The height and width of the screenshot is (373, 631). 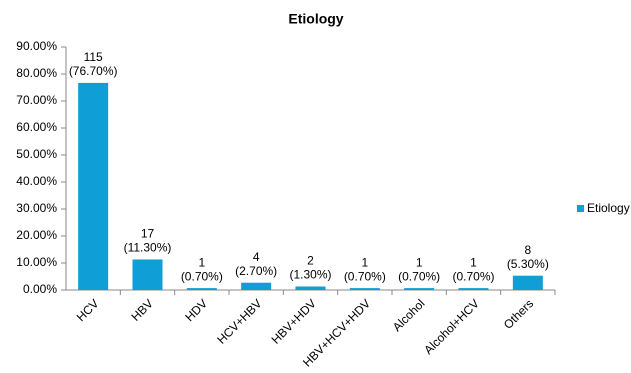 What do you see at coordinates (40, 289) in the screenshot?
I see `y-tick-label: 0.00%` at bounding box center [40, 289].